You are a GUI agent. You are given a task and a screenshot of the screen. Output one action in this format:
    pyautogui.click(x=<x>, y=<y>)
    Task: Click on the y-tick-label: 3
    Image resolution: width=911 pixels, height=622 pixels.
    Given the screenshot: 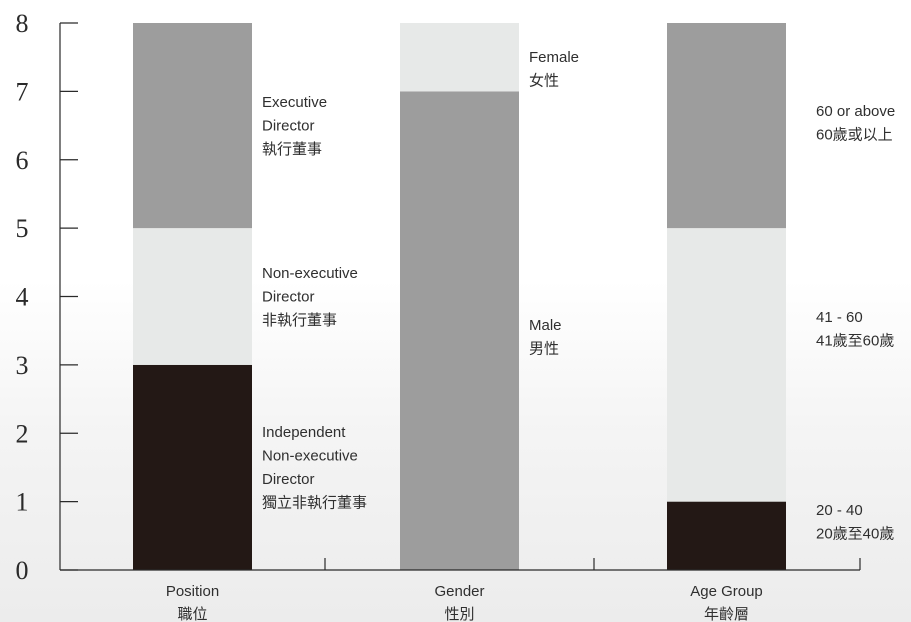 What is the action you would take?
    pyautogui.click(x=22, y=365)
    